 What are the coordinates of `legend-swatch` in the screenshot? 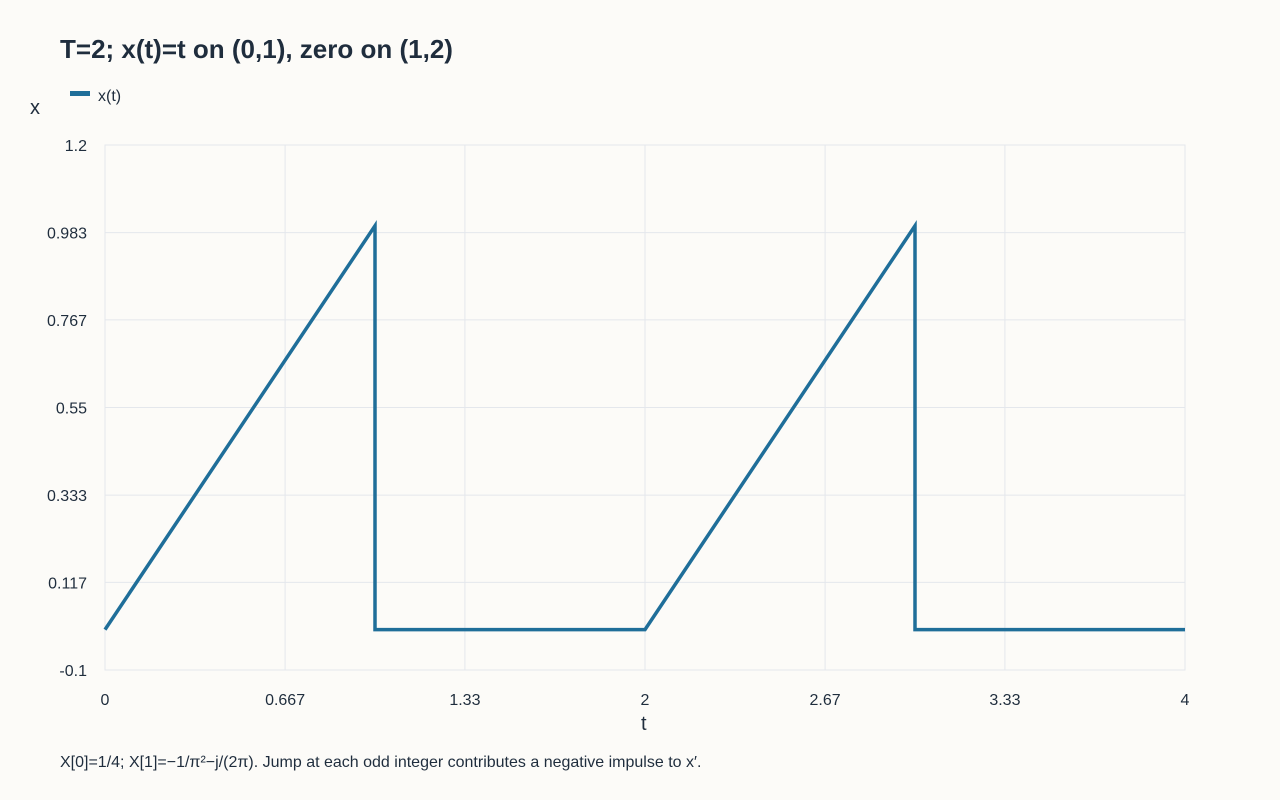 It's located at (80, 93).